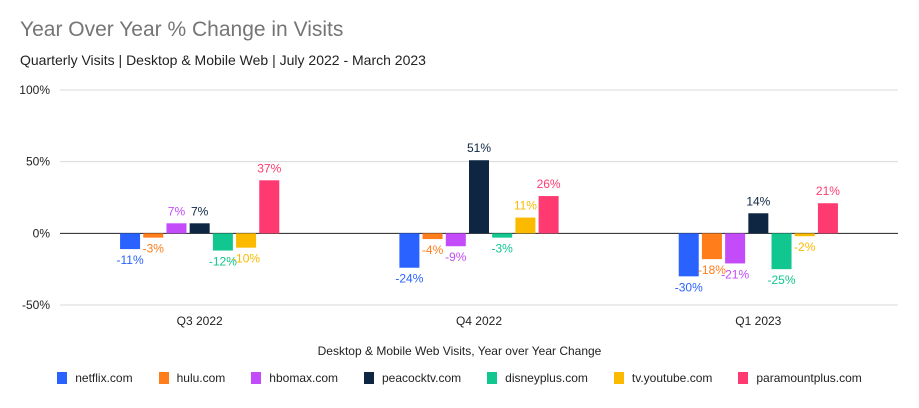 This screenshot has height=408, width=919. What do you see at coordinates (303, 378) in the screenshot?
I see `legend-label: hbomax.com` at bounding box center [303, 378].